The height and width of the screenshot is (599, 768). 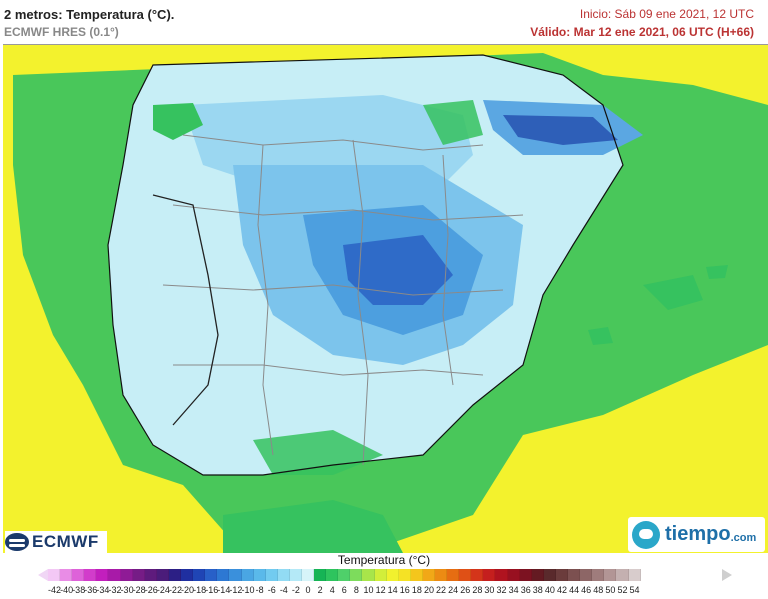 What do you see at coordinates (465, 590) in the screenshot?
I see `colorbar-tick-label: 26` at bounding box center [465, 590].